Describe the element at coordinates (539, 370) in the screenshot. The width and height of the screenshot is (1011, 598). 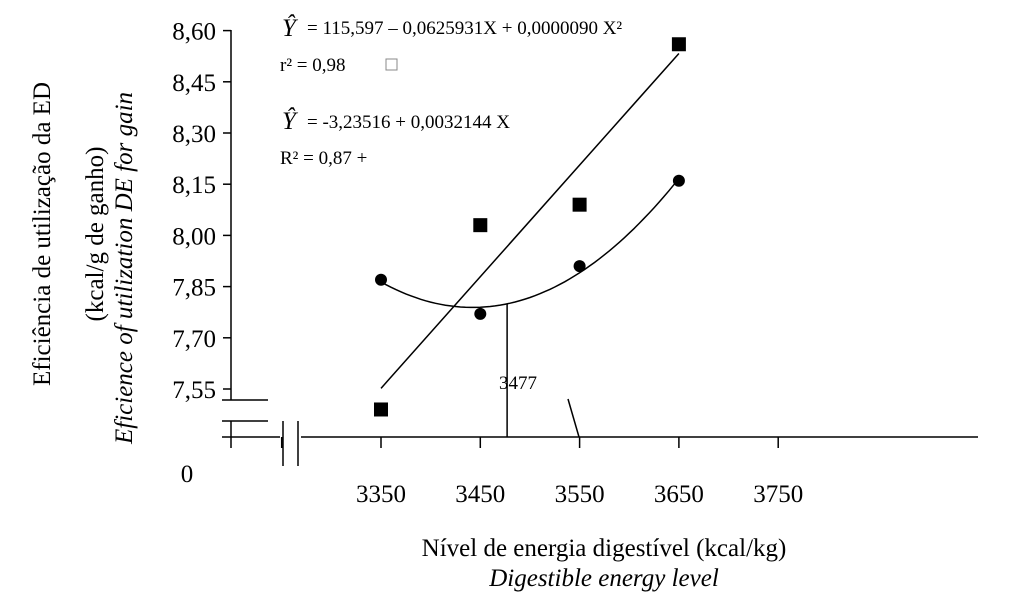
I see `vertex-indicator: 3477` at that location.